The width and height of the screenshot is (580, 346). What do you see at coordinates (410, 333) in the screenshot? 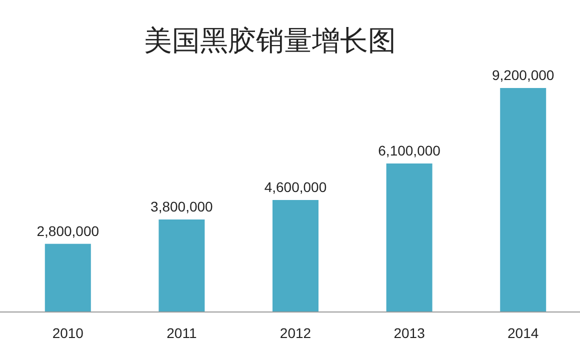
I see `x-tick-label: 2013` at bounding box center [410, 333].